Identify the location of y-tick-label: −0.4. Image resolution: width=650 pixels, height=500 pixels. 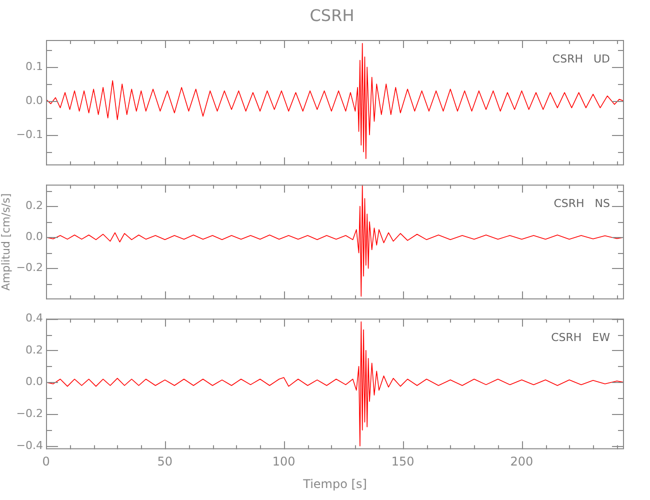
(29, 445).